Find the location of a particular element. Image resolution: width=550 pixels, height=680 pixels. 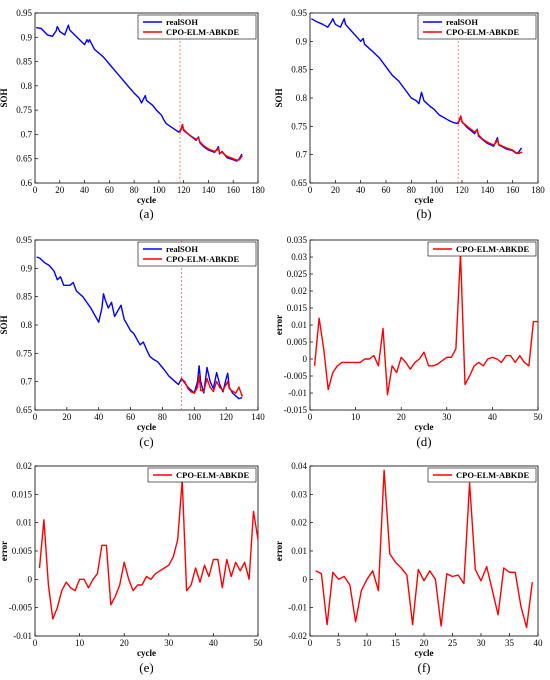

y-tick-label: -0.015 is located at coordinates (296, 410).